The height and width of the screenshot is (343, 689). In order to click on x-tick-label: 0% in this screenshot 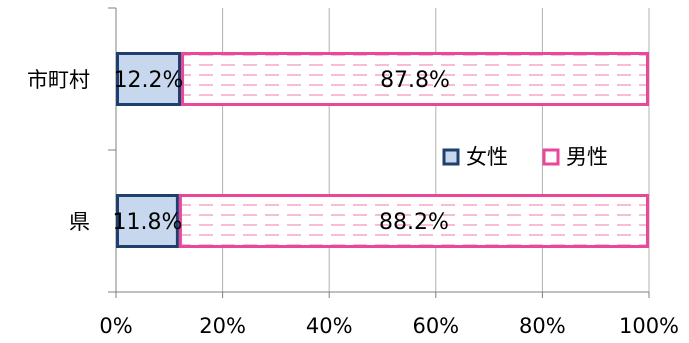, I will do `click(115, 326)`.